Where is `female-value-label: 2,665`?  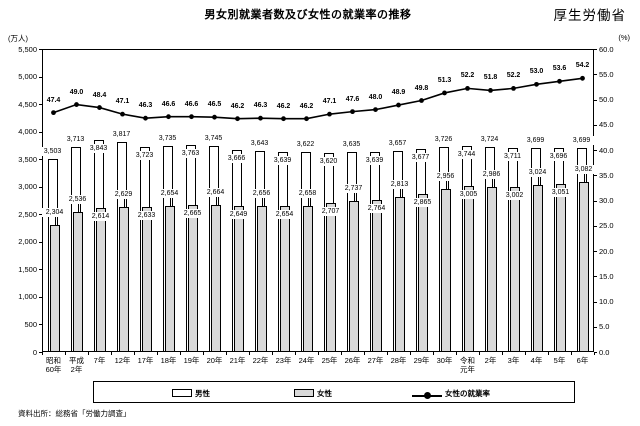 female-value-label: 2,665 is located at coordinates (192, 214).